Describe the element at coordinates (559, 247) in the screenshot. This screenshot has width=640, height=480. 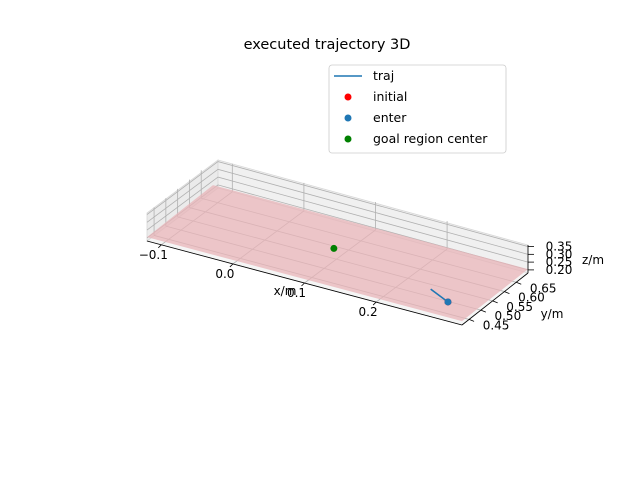
I see `z-tick-label: 0.35` at that location.